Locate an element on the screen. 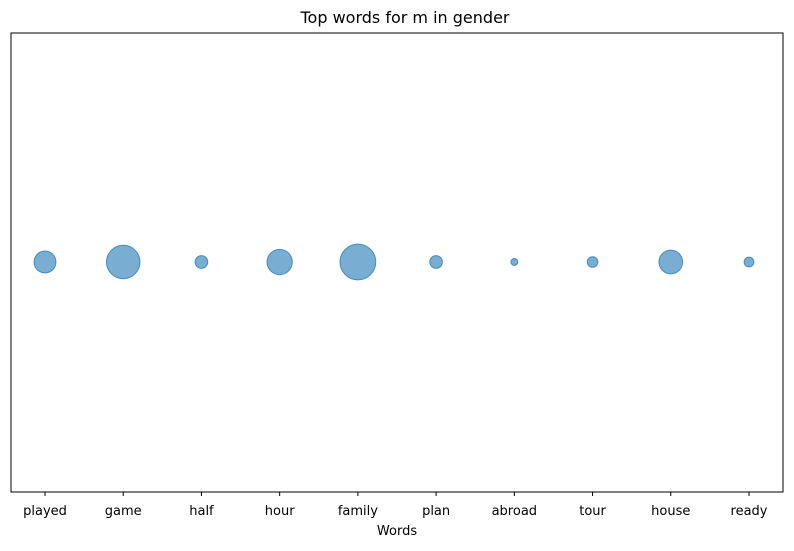 This screenshot has width=794, height=551. point-tour is located at coordinates (592, 262).